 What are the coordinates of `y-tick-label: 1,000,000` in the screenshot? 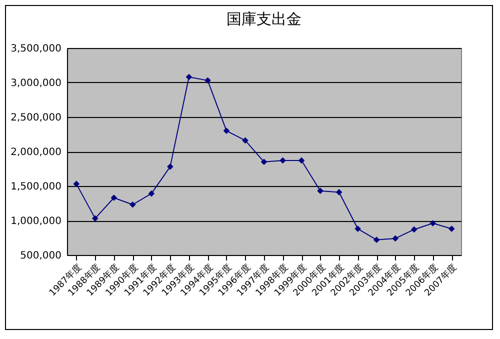 It's located at (36, 221).